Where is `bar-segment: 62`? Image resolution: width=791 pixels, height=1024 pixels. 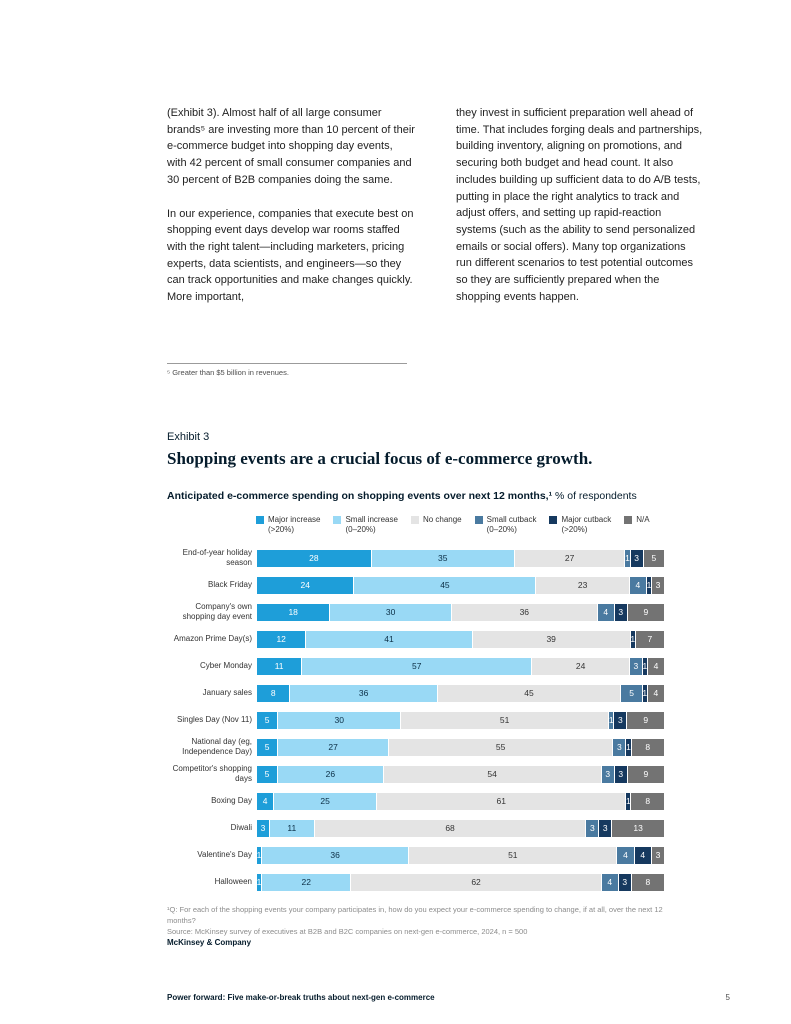 bar-segment: 62 is located at coordinates (476, 882).